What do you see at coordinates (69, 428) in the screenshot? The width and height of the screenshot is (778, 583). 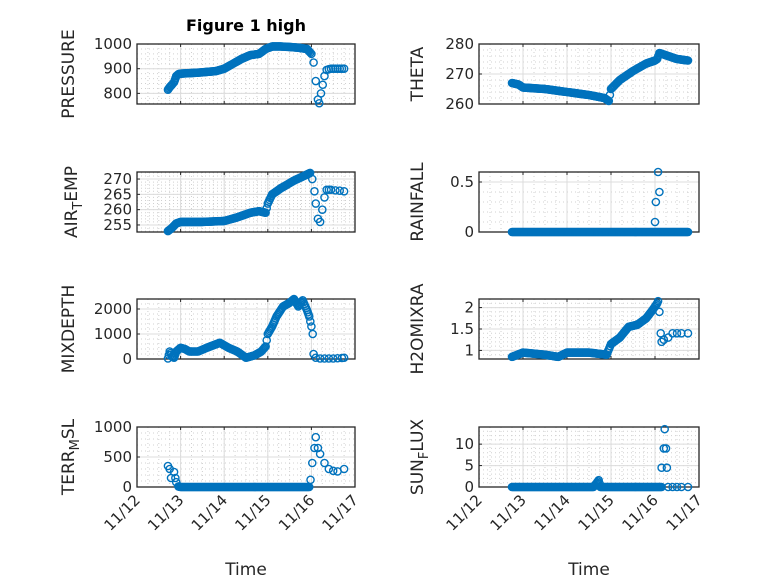 I see `label-part: SL` at bounding box center [69, 428].